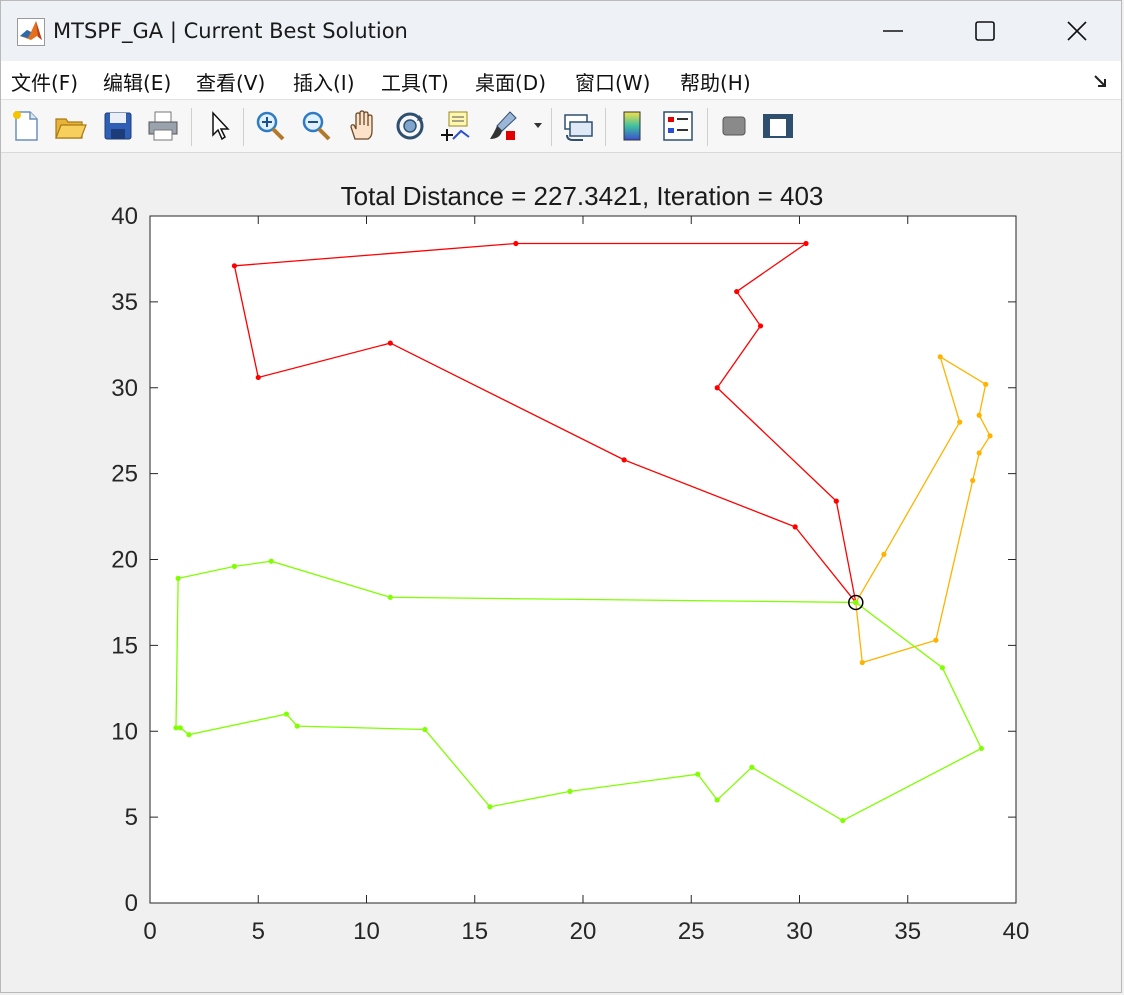  What do you see at coordinates (415, 83) in the screenshot?
I see `menu-tools: 工具(T)` at bounding box center [415, 83].